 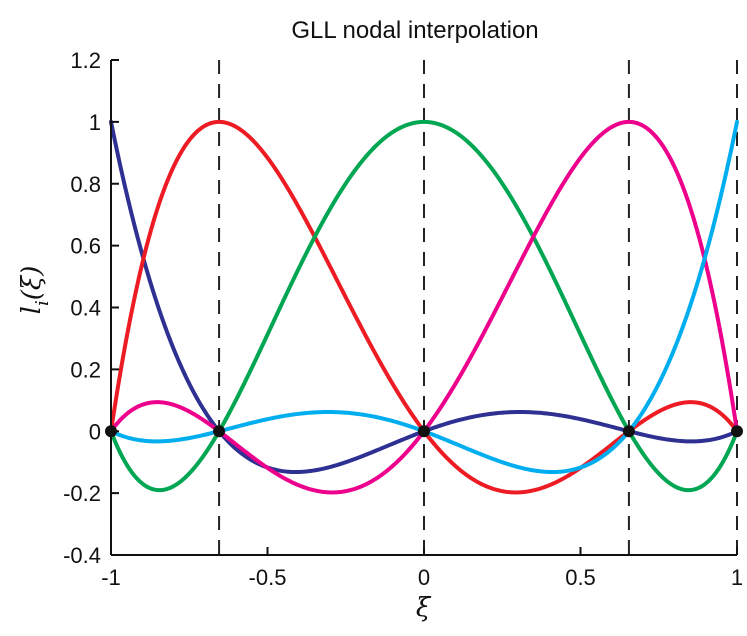 I want to click on y-tick-label: 1, so click(x=95, y=122).